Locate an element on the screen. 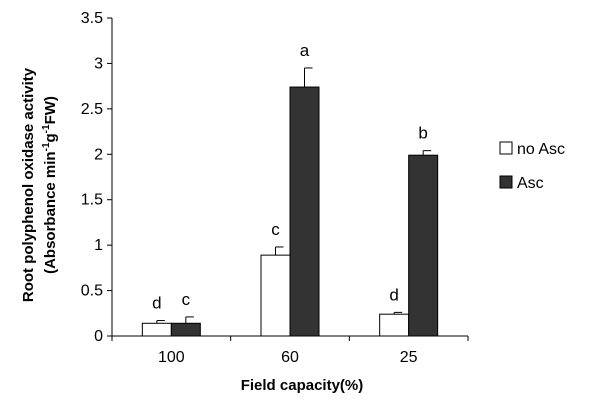 Image resolution: width=589 pixels, height=406 pixels. x-tick-label: 100 is located at coordinates (171, 357).